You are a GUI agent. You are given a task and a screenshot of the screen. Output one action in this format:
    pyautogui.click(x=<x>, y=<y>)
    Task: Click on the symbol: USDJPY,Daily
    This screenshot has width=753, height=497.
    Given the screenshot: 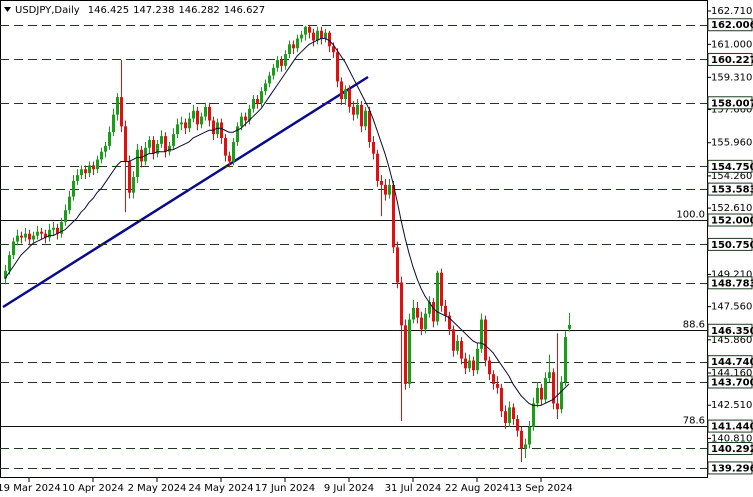 What is the action you would take?
    pyautogui.click(x=47, y=10)
    